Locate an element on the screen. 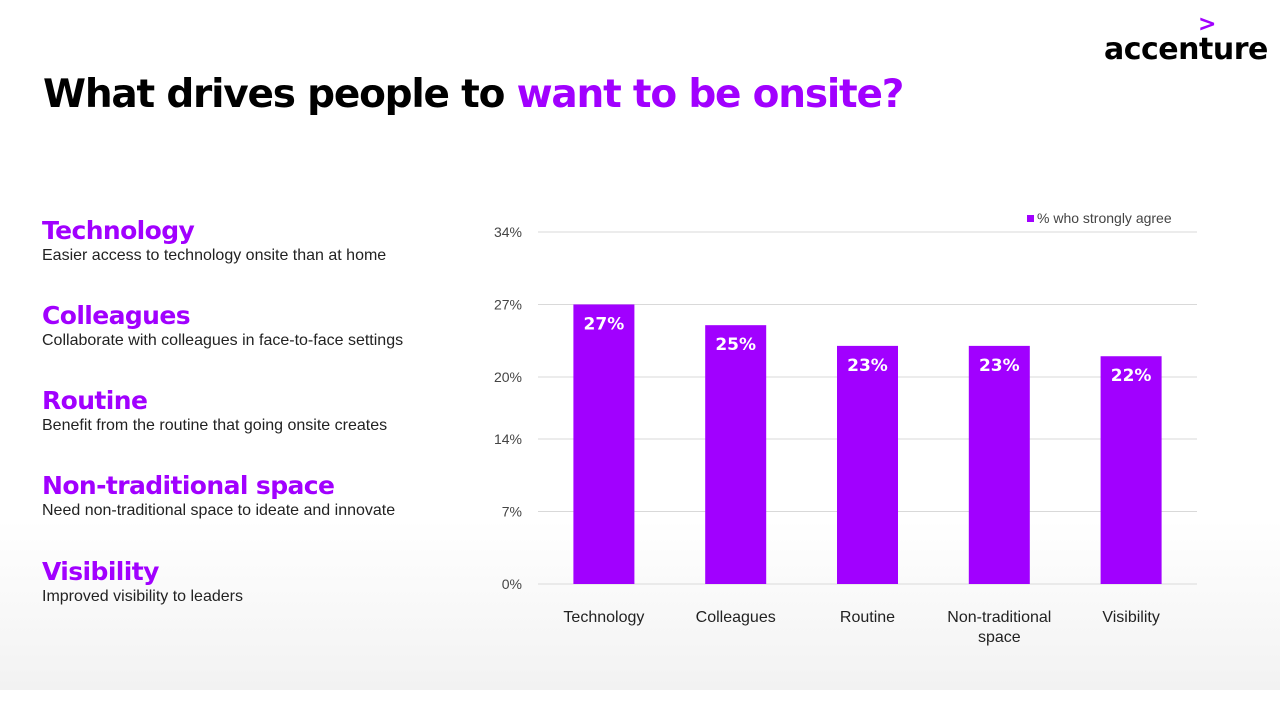  x-tick-label: Non-traditional is located at coordinates (999, 617).